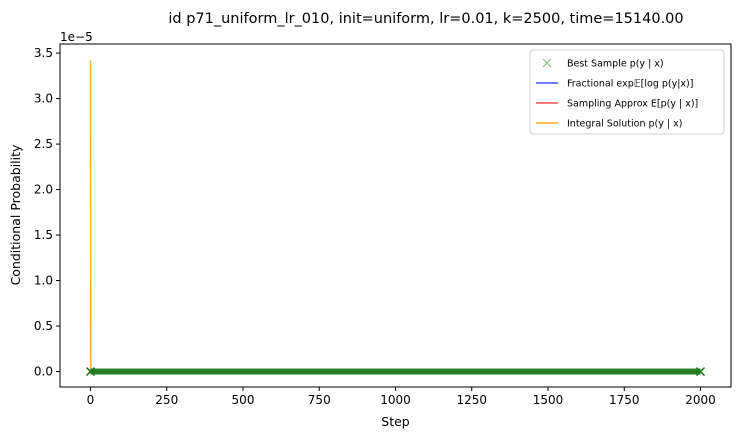 The width and height of the screenshot is (740, 439). I want to click on legend-label-1: Fractional exp𝔼[log p(y|x)], so click(630, 84).